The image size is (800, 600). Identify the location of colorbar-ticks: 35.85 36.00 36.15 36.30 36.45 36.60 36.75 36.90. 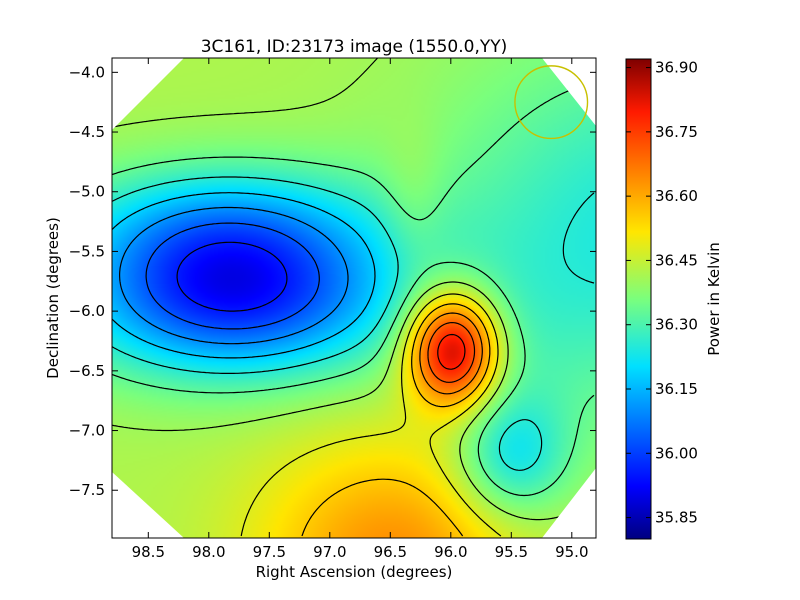
(662, 293).